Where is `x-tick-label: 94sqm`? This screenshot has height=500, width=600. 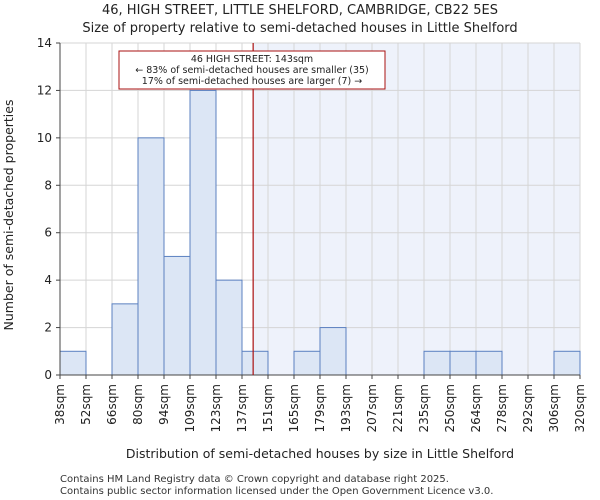 x-tick-label: 94sqm is located at coordinates (164, 404).